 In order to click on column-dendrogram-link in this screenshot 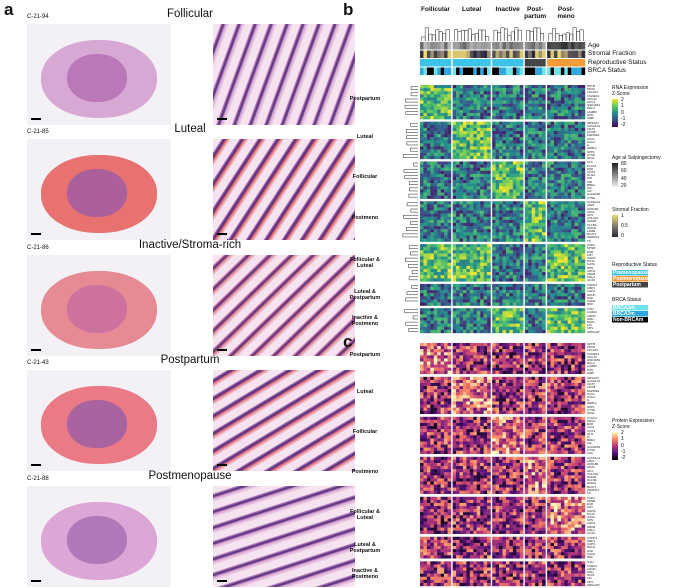, I will do `click(502, 34)`.